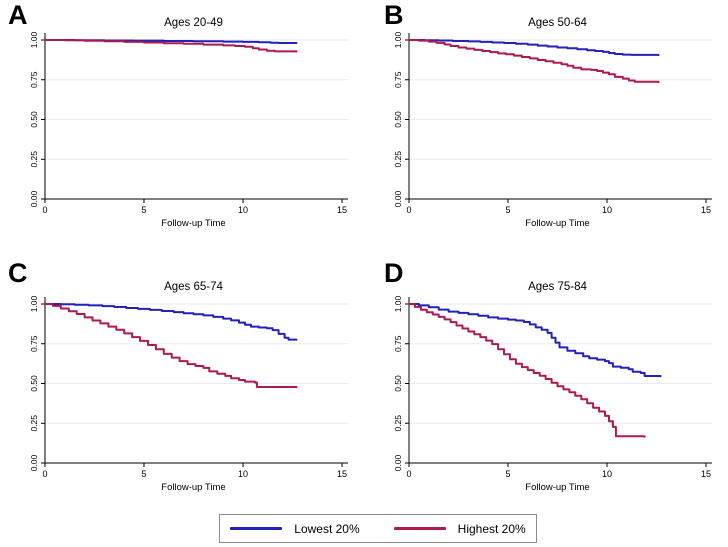 The width and height of the screenshot is (728, 547). What do you see at coordinates (557, 287) in the screenshot?
I see `plot-title: Ages 75-84` at bounding box center [557, 287].